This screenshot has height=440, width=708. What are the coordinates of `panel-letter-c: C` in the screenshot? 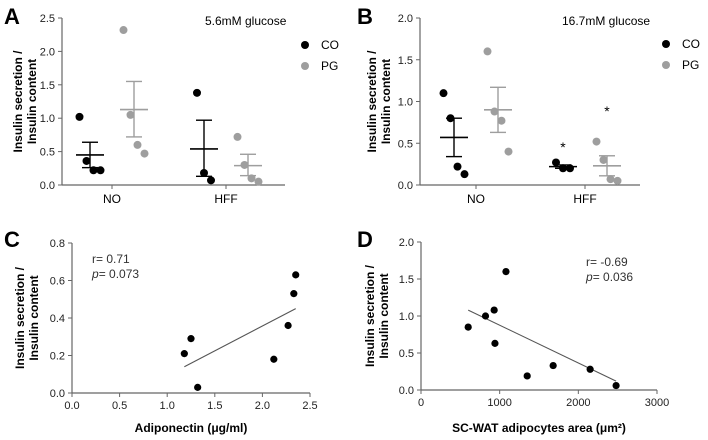 It's located at (12, 239).